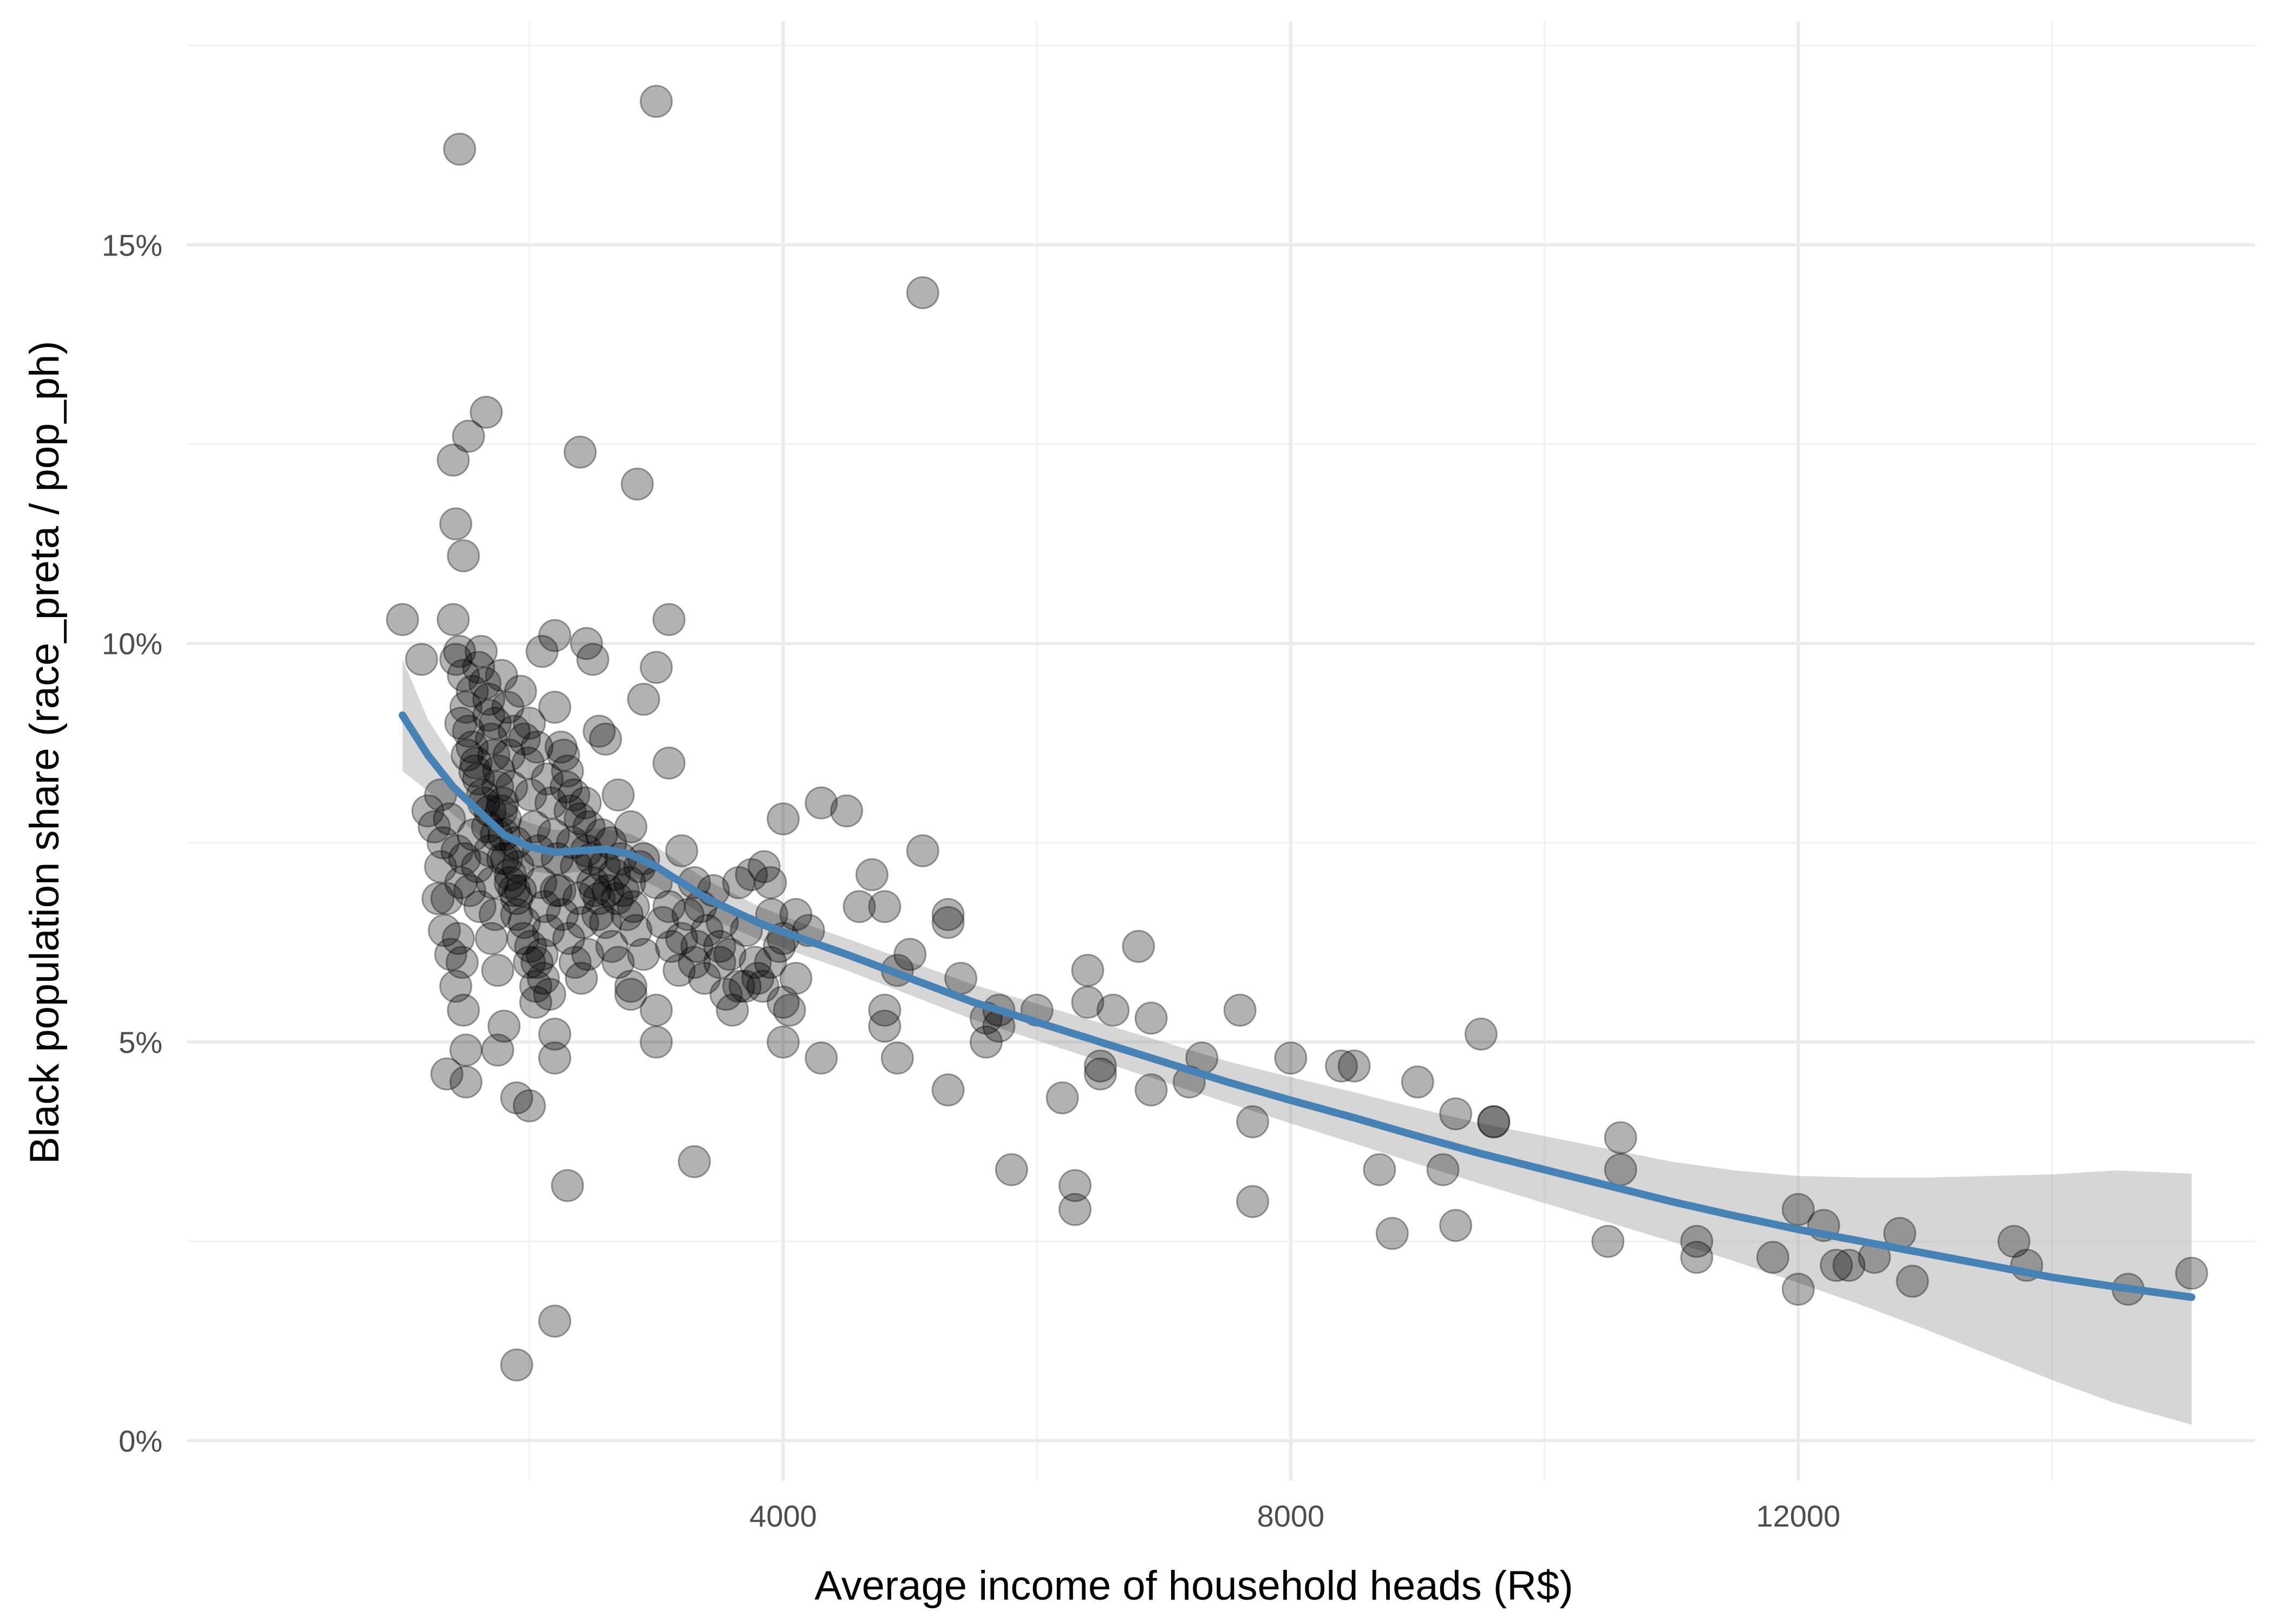 The width and height of the screenshot is (2274, 1624). Describe the element at coordinates (132, 644) in the screenshot. I see `y-tick-label: 10%` at that location.